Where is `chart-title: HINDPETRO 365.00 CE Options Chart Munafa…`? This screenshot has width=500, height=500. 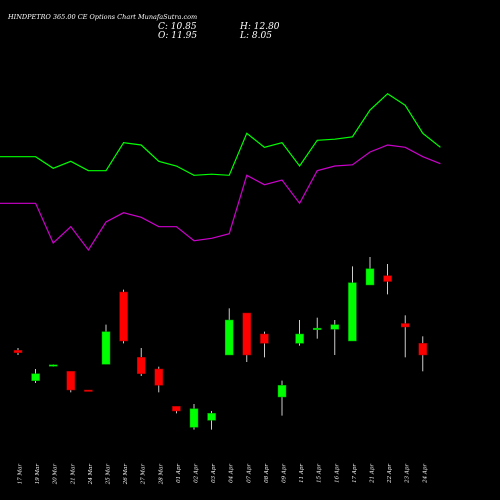
chart-title: HINDPETRO 365.00 CE Options Chart Munafa… is located at coordinates (103, 17).